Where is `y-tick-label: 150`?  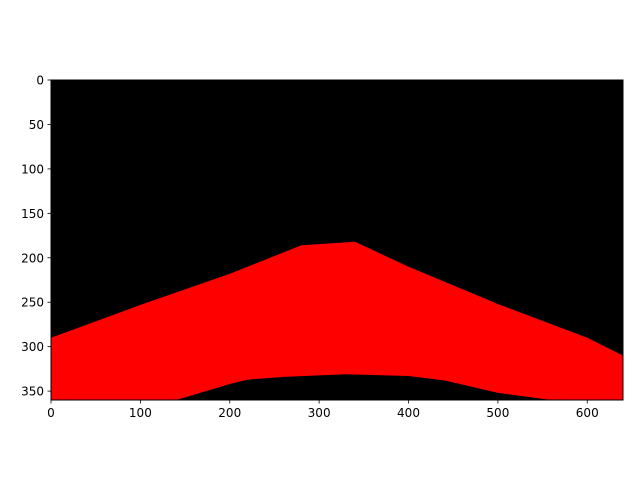
y-tick-label: 150 is located at coordinates (32, 214).